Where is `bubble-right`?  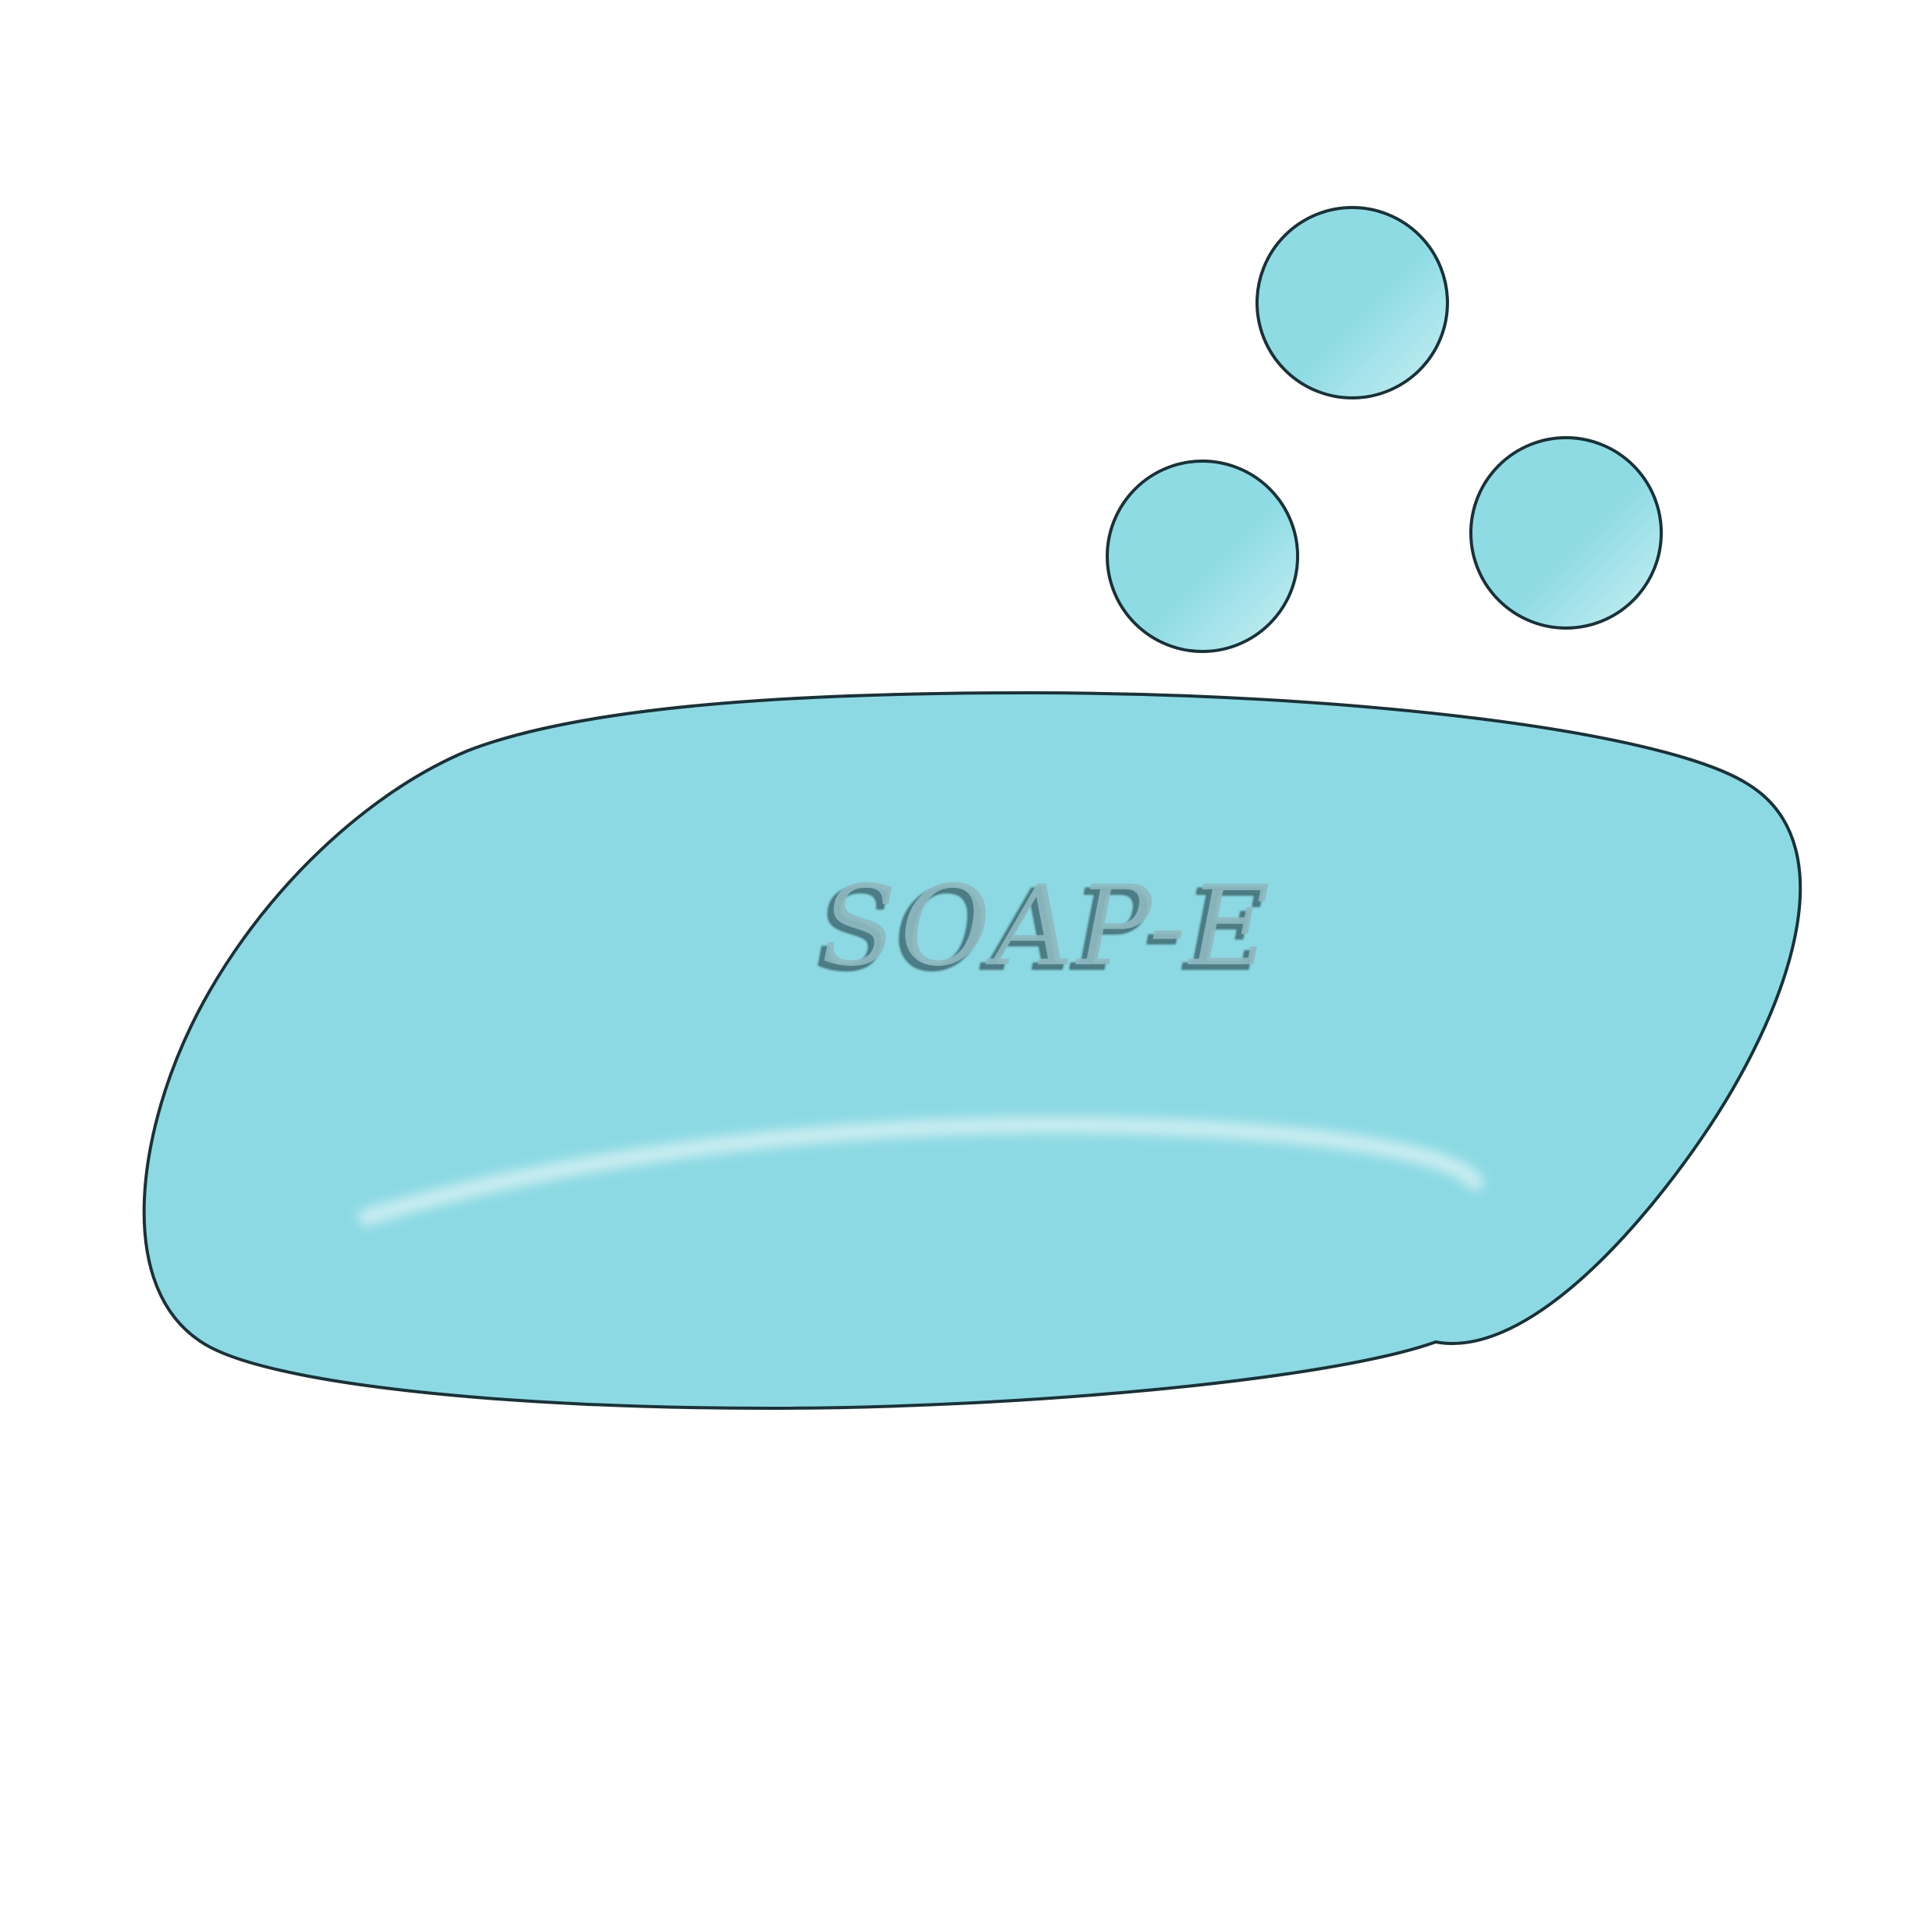
bubble-right is located at coordinates (1566, 533).